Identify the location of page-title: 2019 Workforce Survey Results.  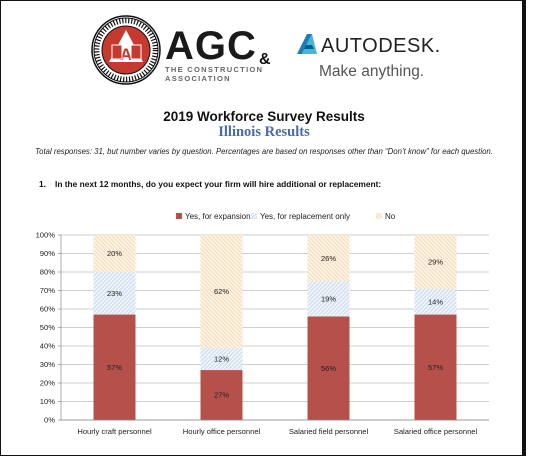
(264, 116).